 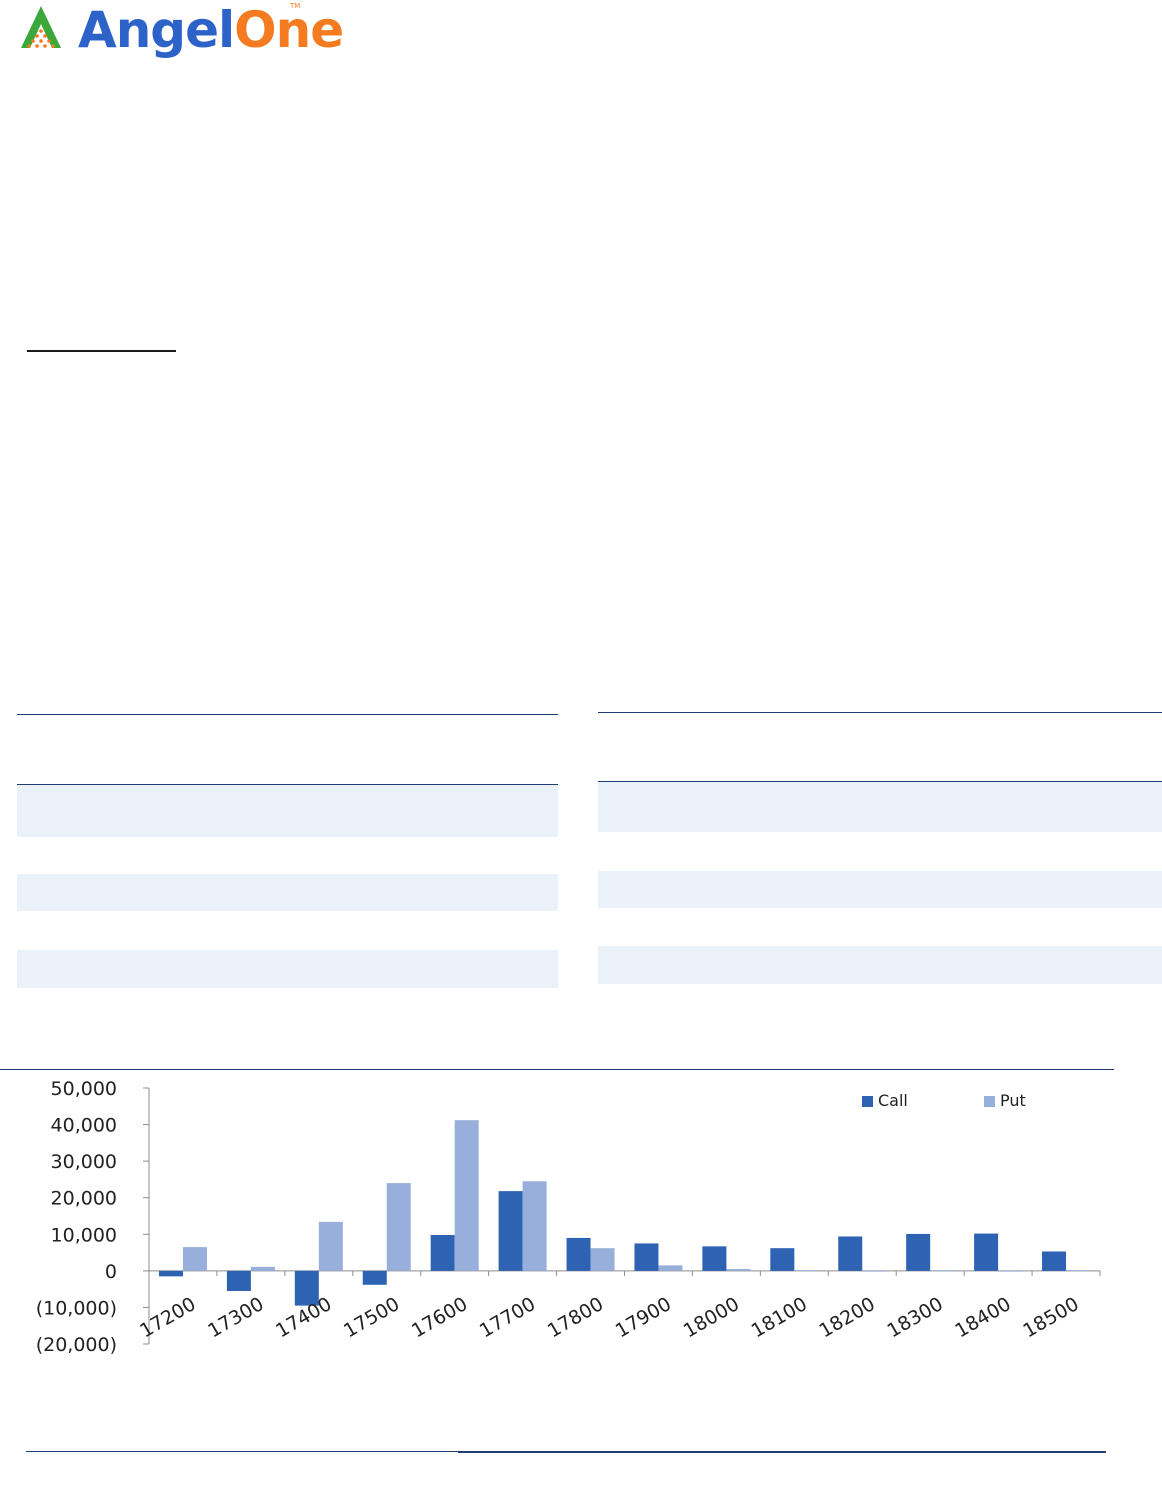 I want to click on x-tick-label: 17900, so click(x=643, y=1317).